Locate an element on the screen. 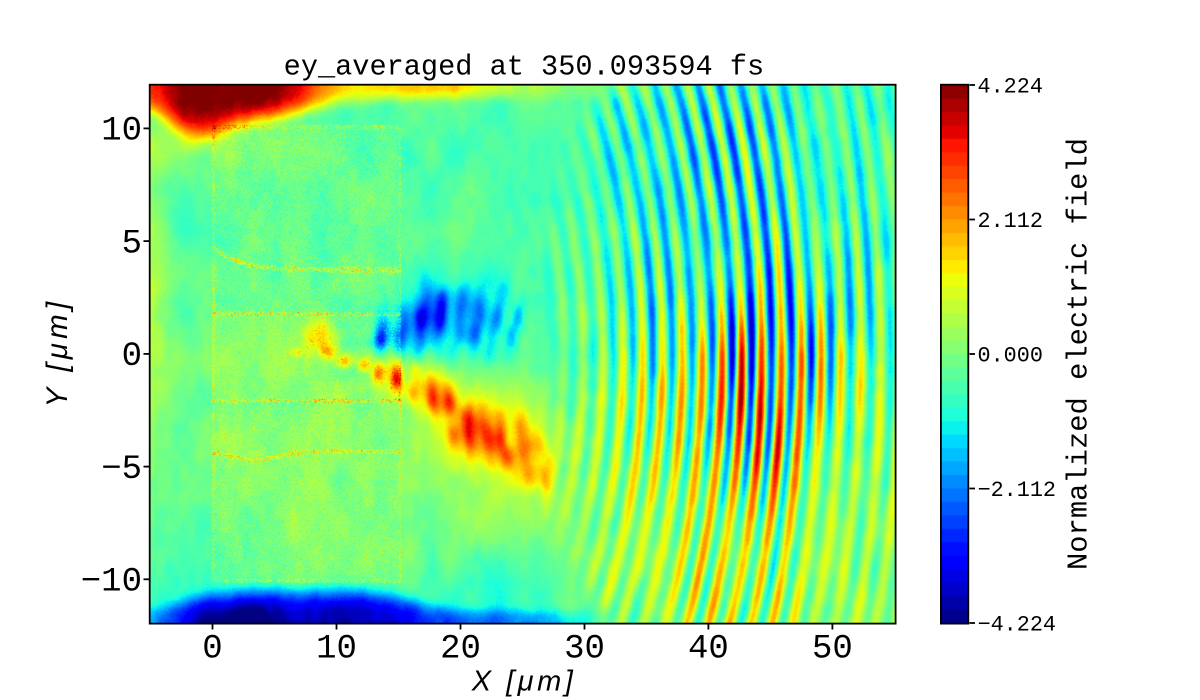  svg-text: 5 is located at coordinates (132, 244).